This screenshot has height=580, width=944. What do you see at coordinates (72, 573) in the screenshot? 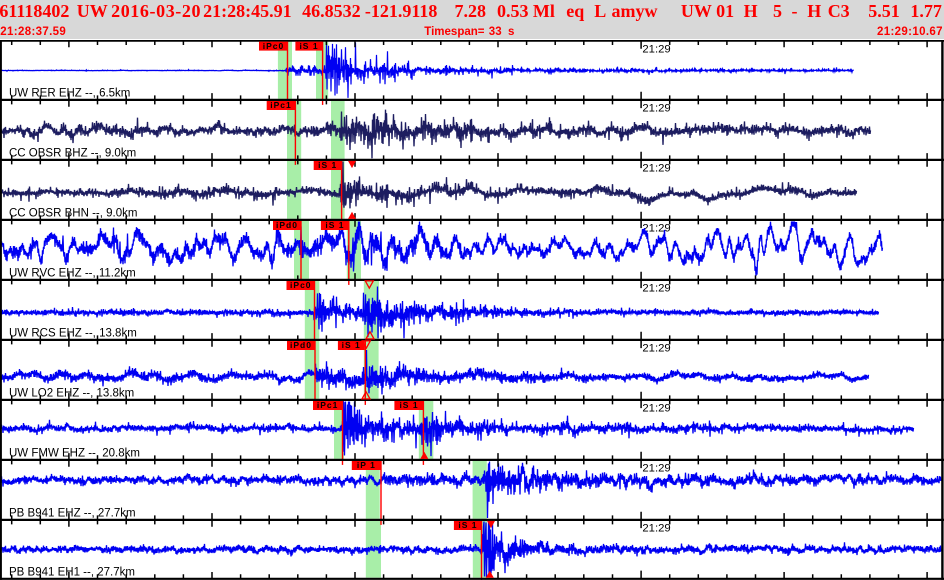
I see `svg-text: PB B941 EH1 --, 27.7km` at bounding box center [72, 573].